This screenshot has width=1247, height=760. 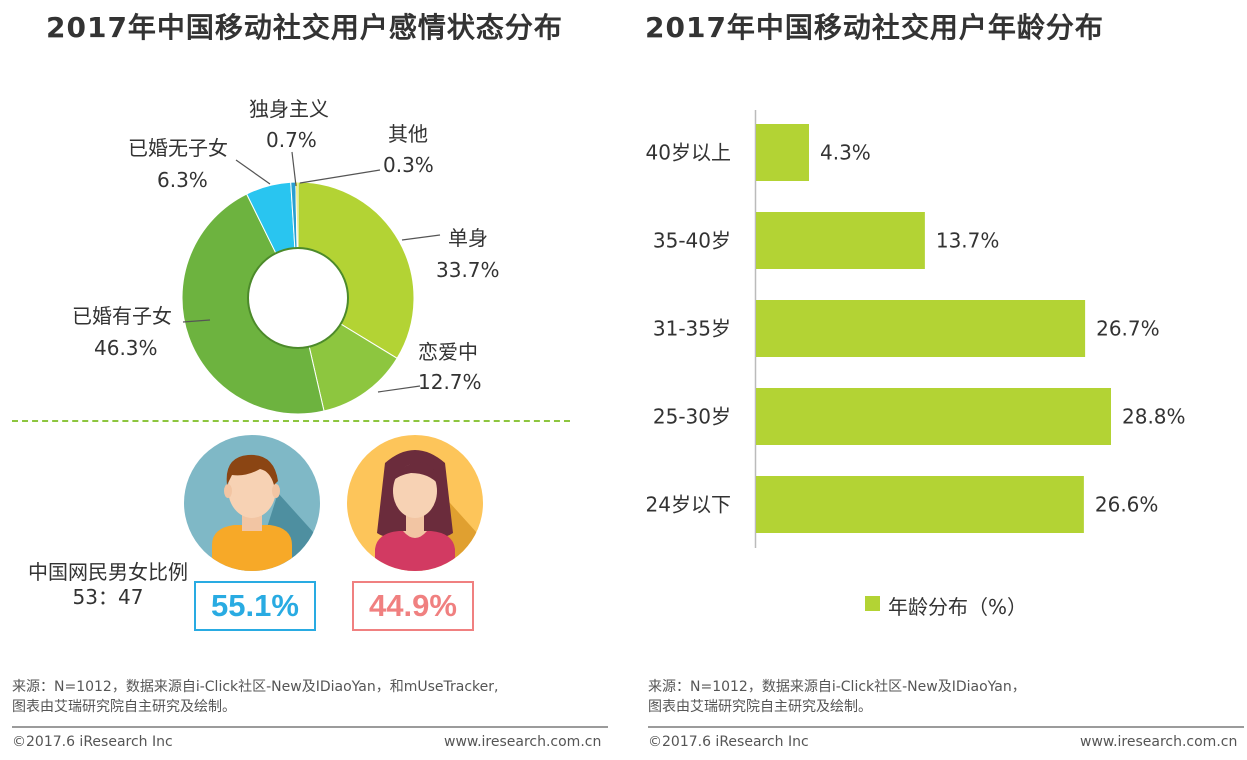 I want to click on bar-category-label: 31-35岁, so click(x=692, y=329).